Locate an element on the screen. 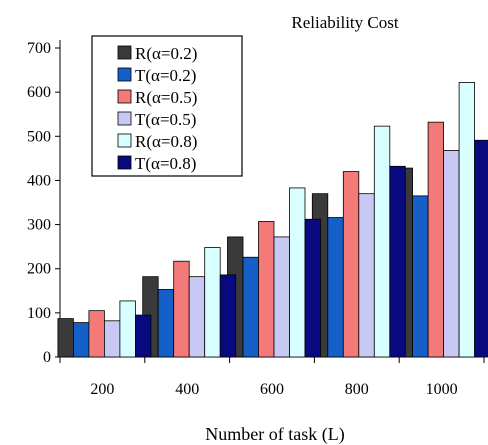  y-tick-label: 0 is located at coordinates (47, 357).